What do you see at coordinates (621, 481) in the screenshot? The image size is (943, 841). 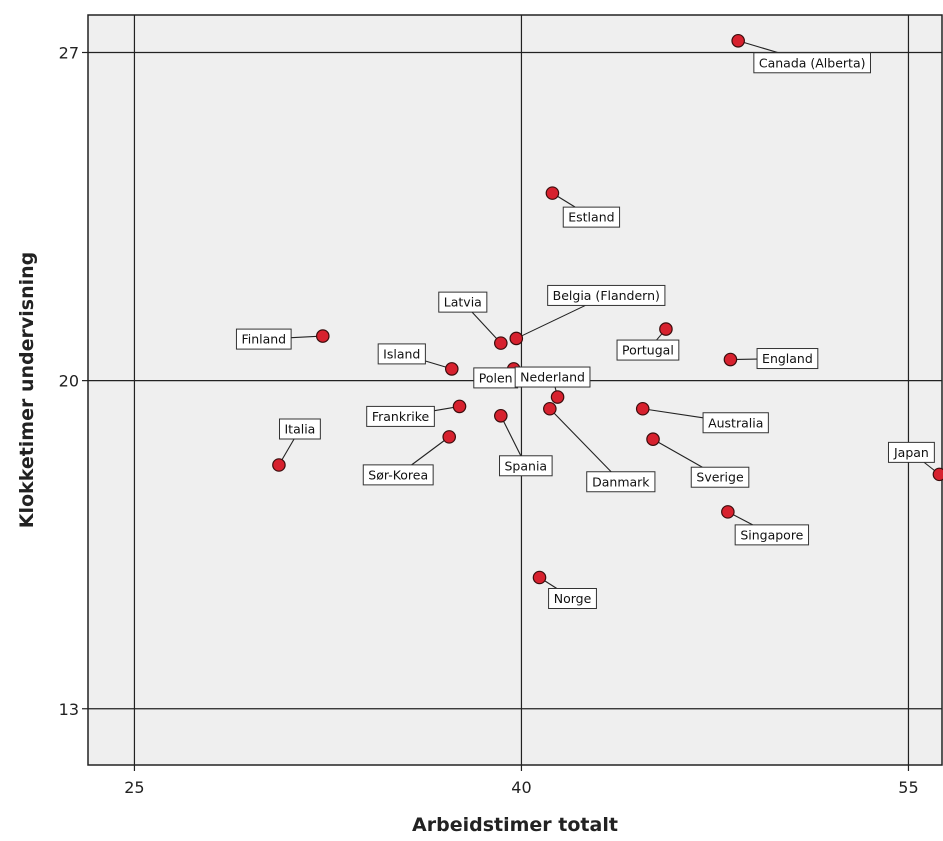 I see `point-label: Danmark` at bounding box center [621, 481].